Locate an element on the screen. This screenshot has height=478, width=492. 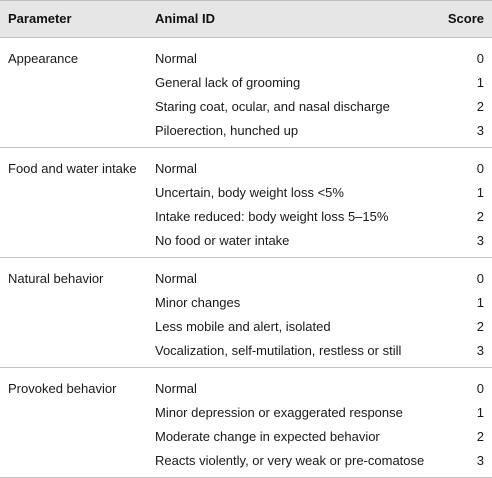
table-row: Intake reduced: body weight loss 5–15% 2 is located at coordinates (246, 221).